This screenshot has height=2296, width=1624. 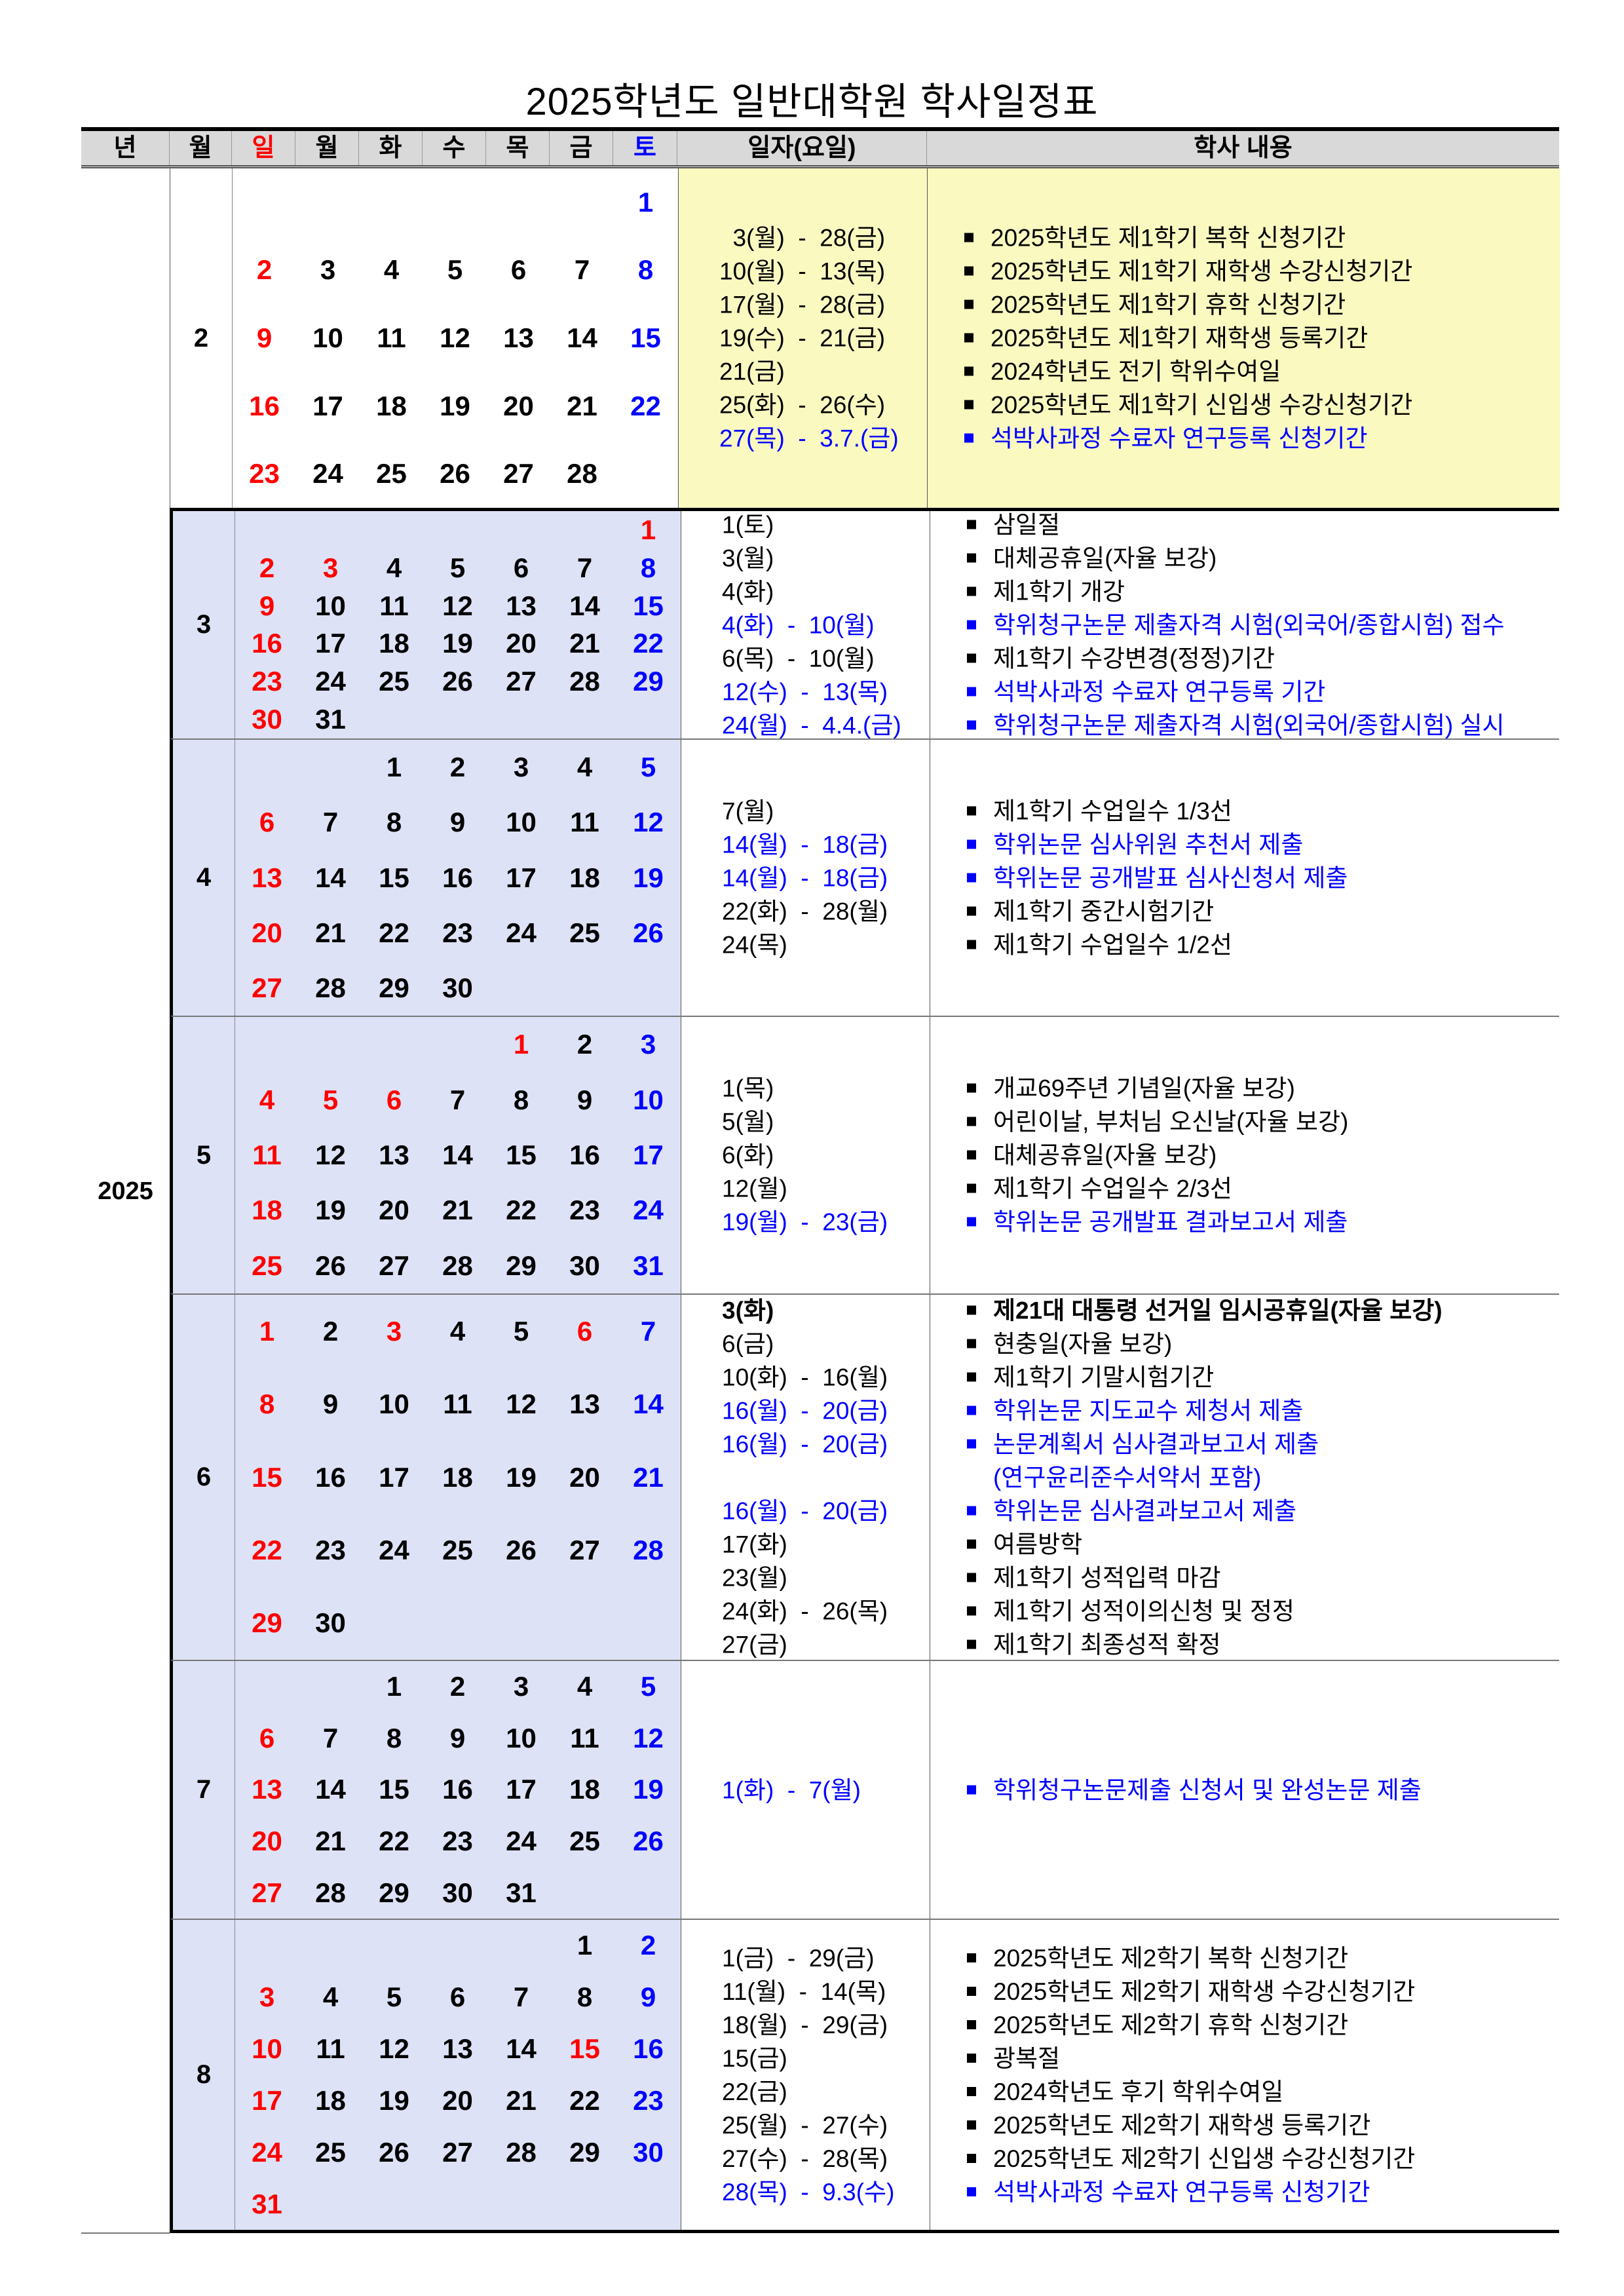 I want to click on calendar-week: 6 7 8 9 10 11 12, so click(x=458, y=822).